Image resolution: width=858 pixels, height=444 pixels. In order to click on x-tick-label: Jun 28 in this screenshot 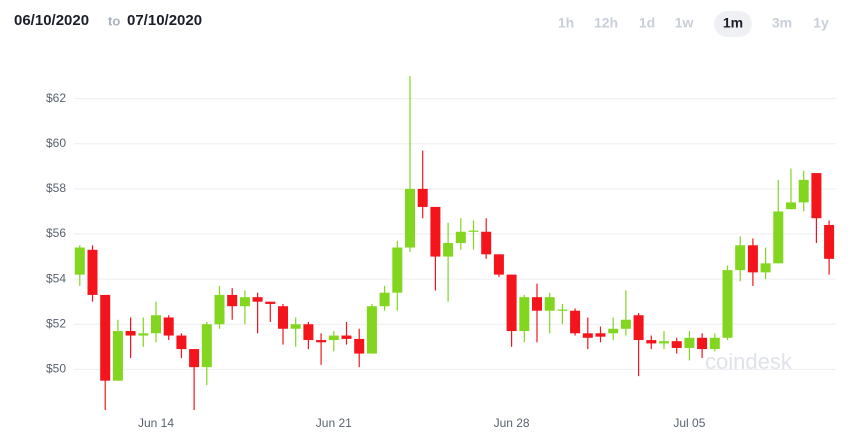, I will do `click(512, 423)`.